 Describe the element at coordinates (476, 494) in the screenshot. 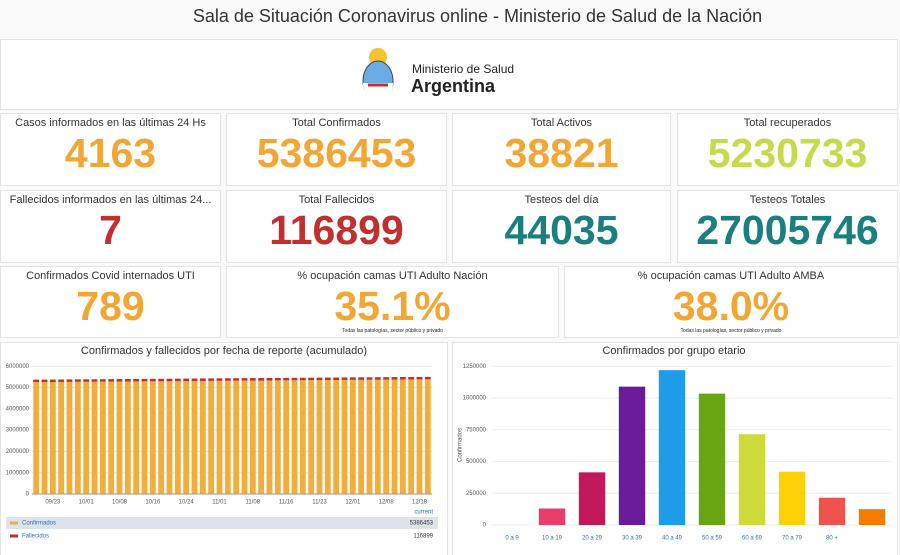

I see `y-tick-label: 250000` at that location.